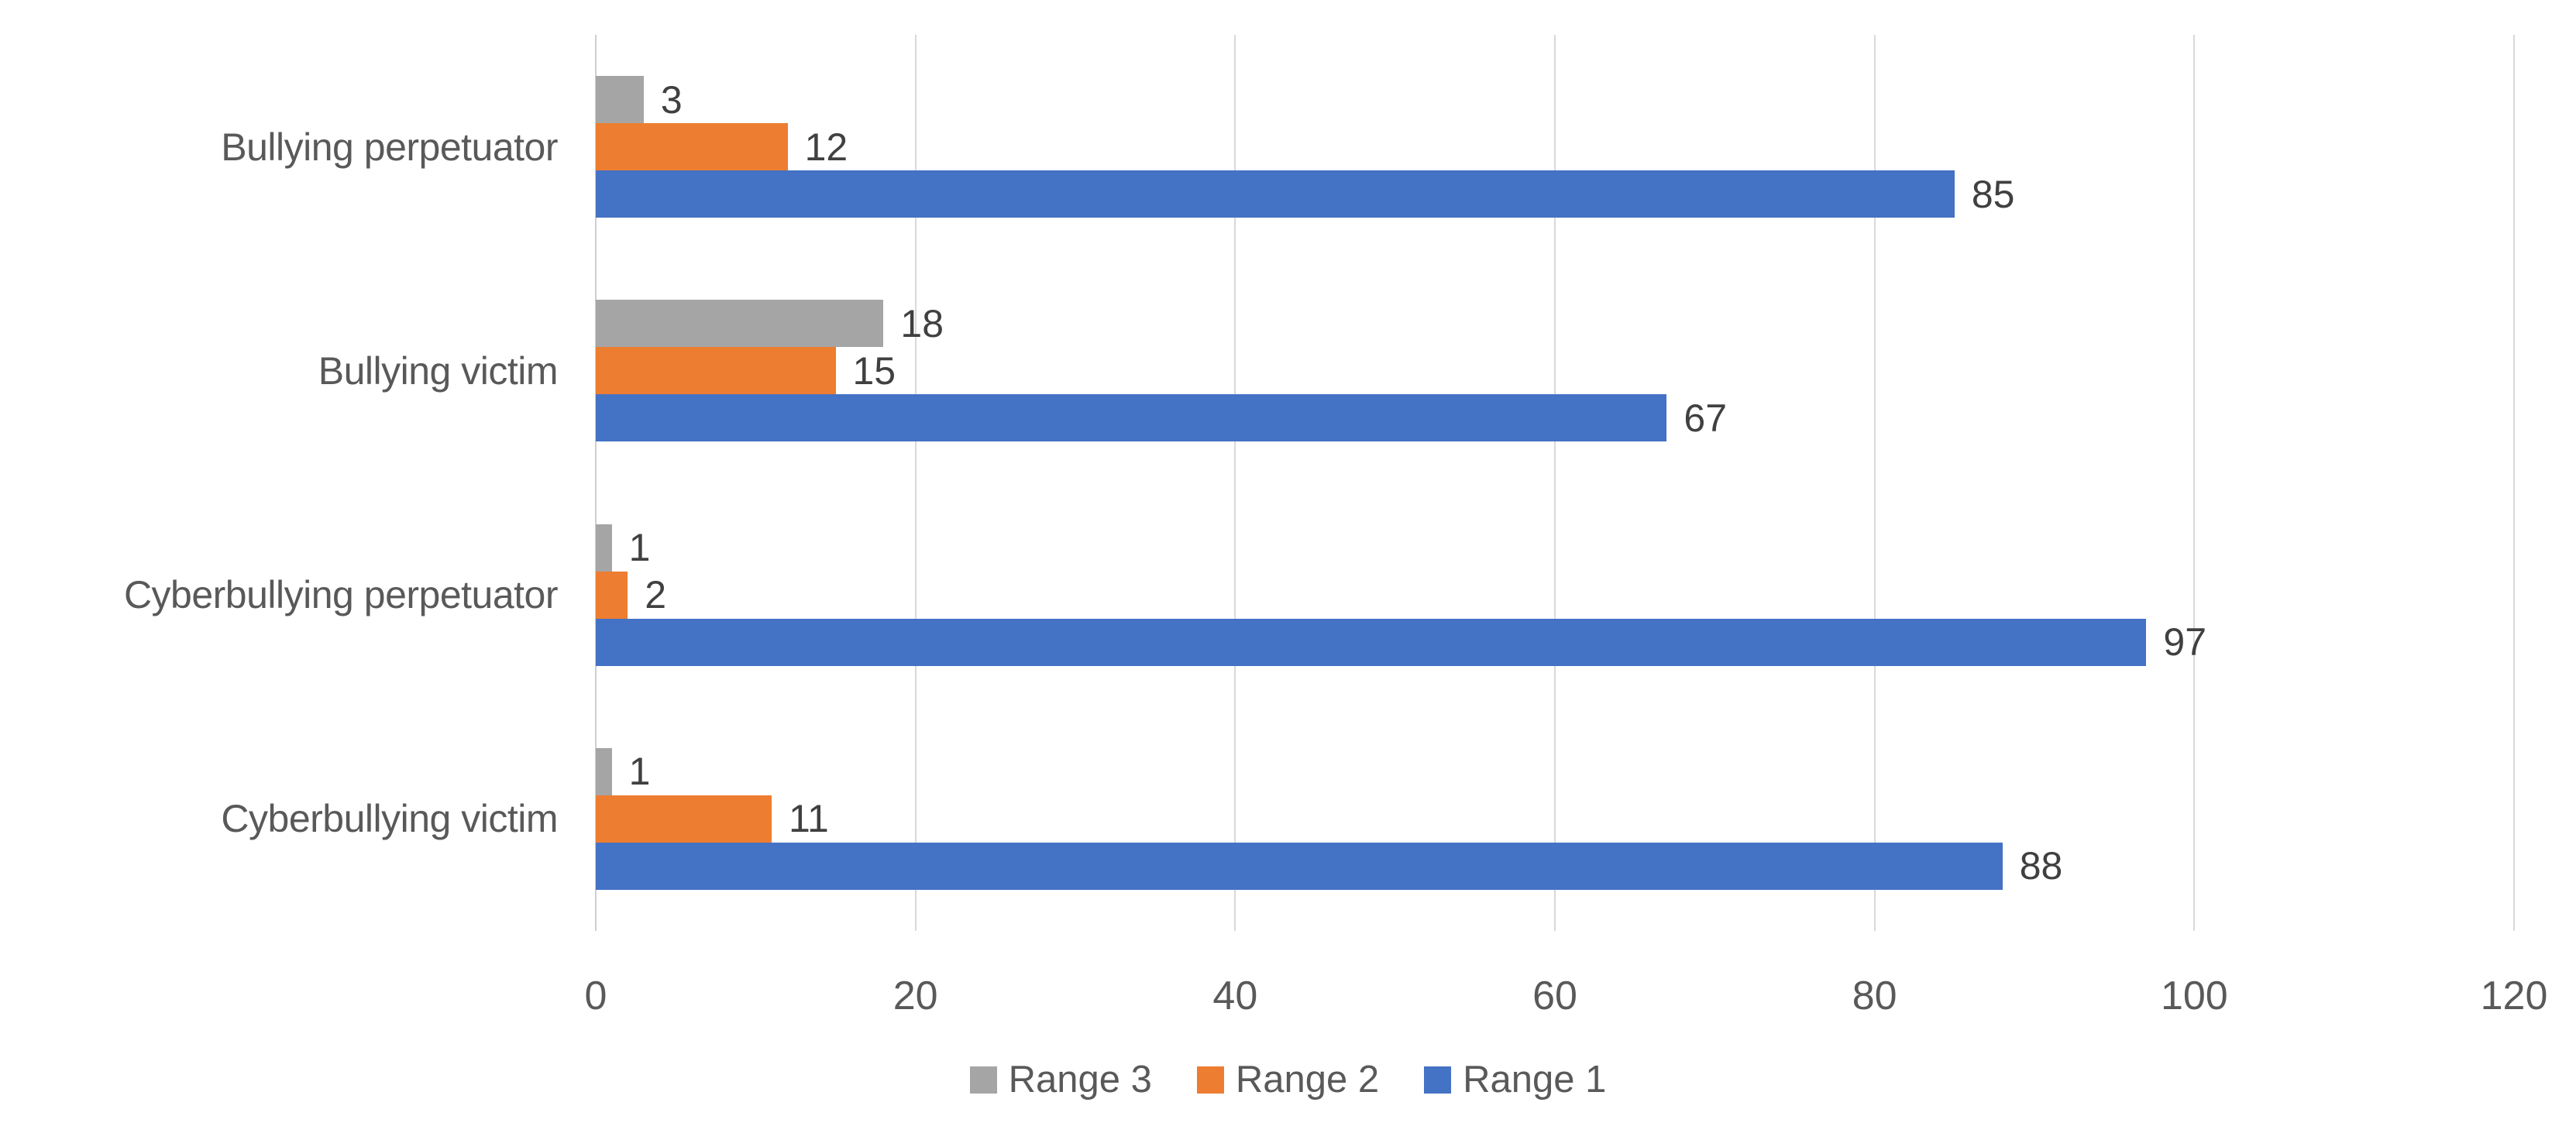  What do you see at coordinates (826, 147) in the screenshot?
I see `data-label: 12` at bounding box center [826, 147].